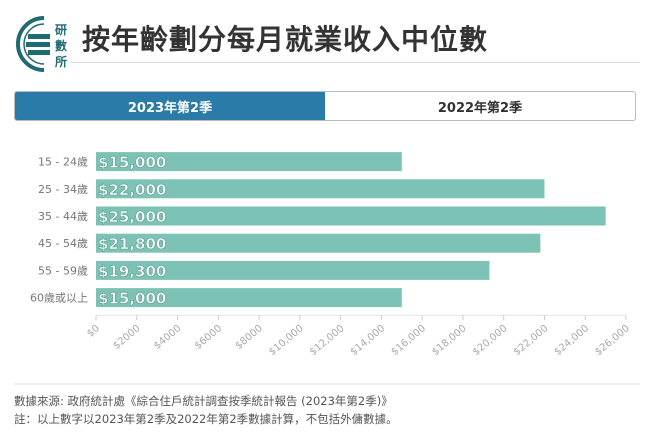 Image resolution: width=660 pixels, height=436 pixels. What do you see at coordinates (132, 271) in the screenshot?
I see `data-label: $19,300` at bounding box center [132, 271].